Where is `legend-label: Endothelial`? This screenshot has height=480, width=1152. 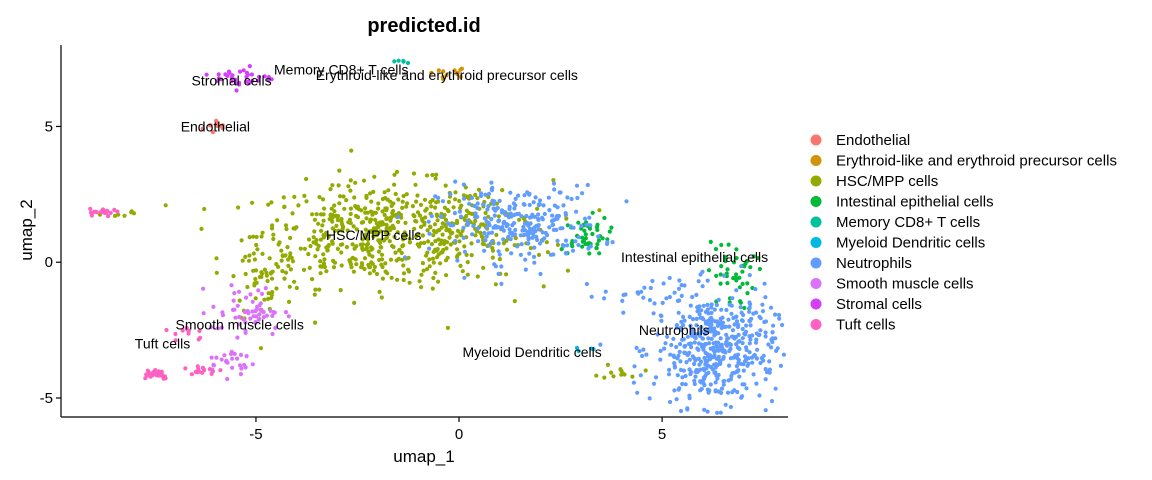
legend-label: Endothelial is located at coordinates (873, 140).